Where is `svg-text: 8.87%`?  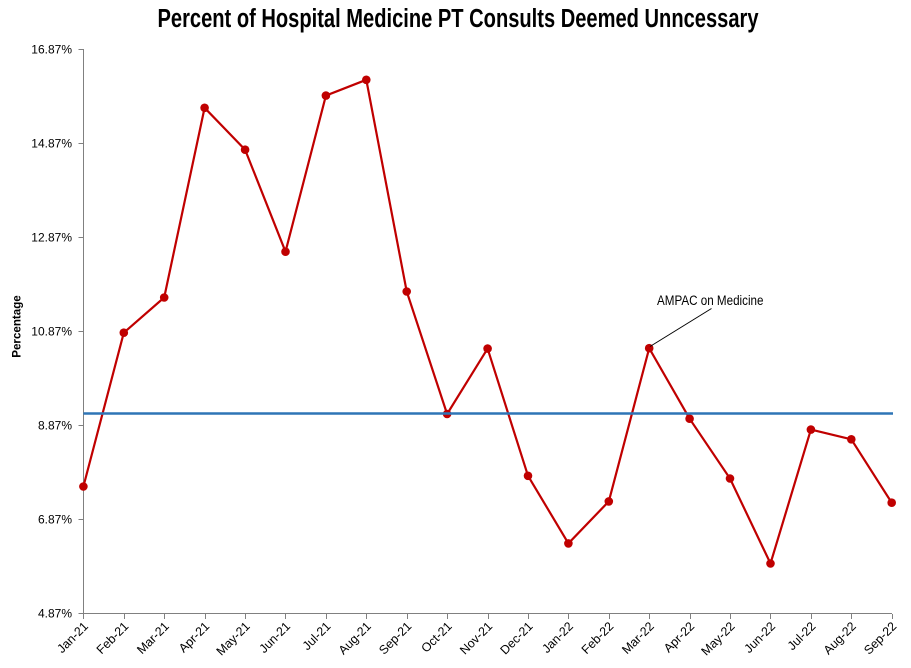 svg-text: 8.87% is located at coordinates (55, 426).